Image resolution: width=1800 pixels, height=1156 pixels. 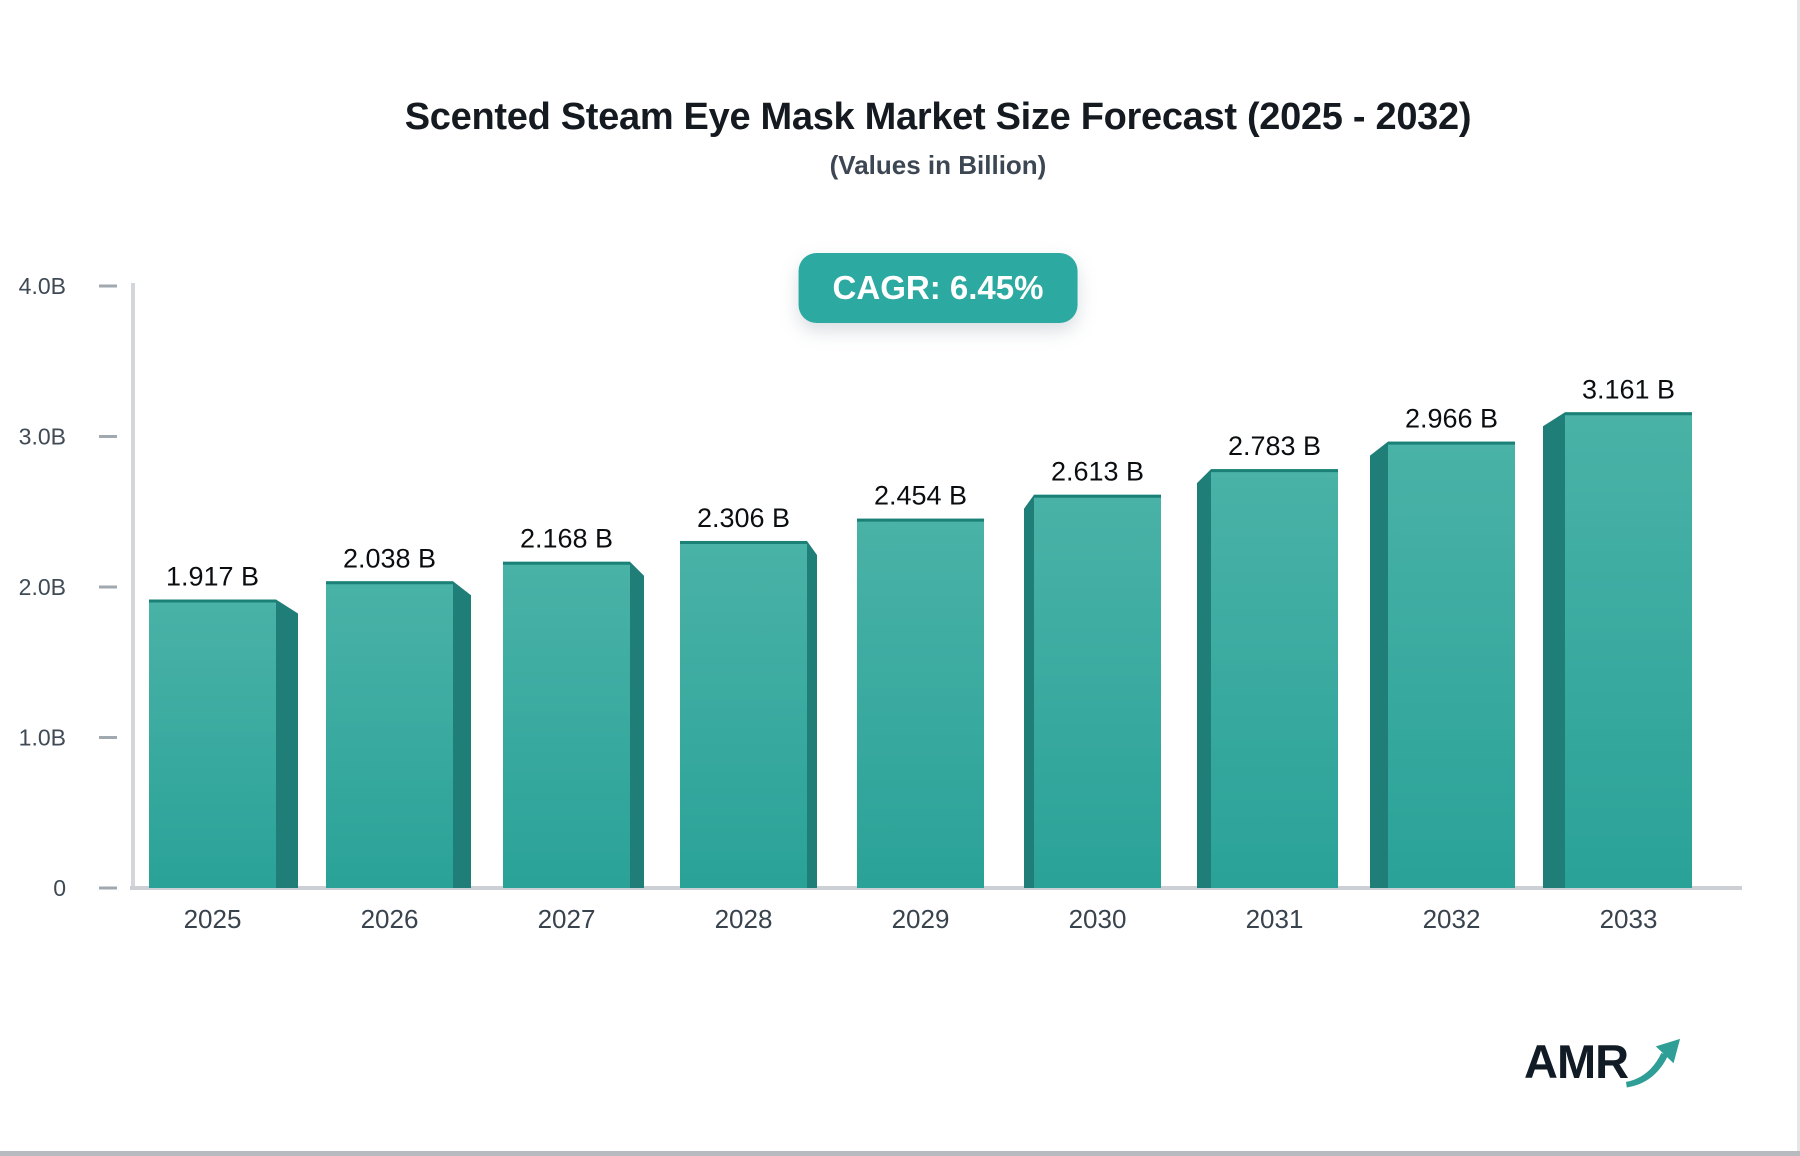 What do you see at coordinates (42, 738) in the screenshot?
I see `y-tick-label: 1.0B` at bounding box center [42, 738].